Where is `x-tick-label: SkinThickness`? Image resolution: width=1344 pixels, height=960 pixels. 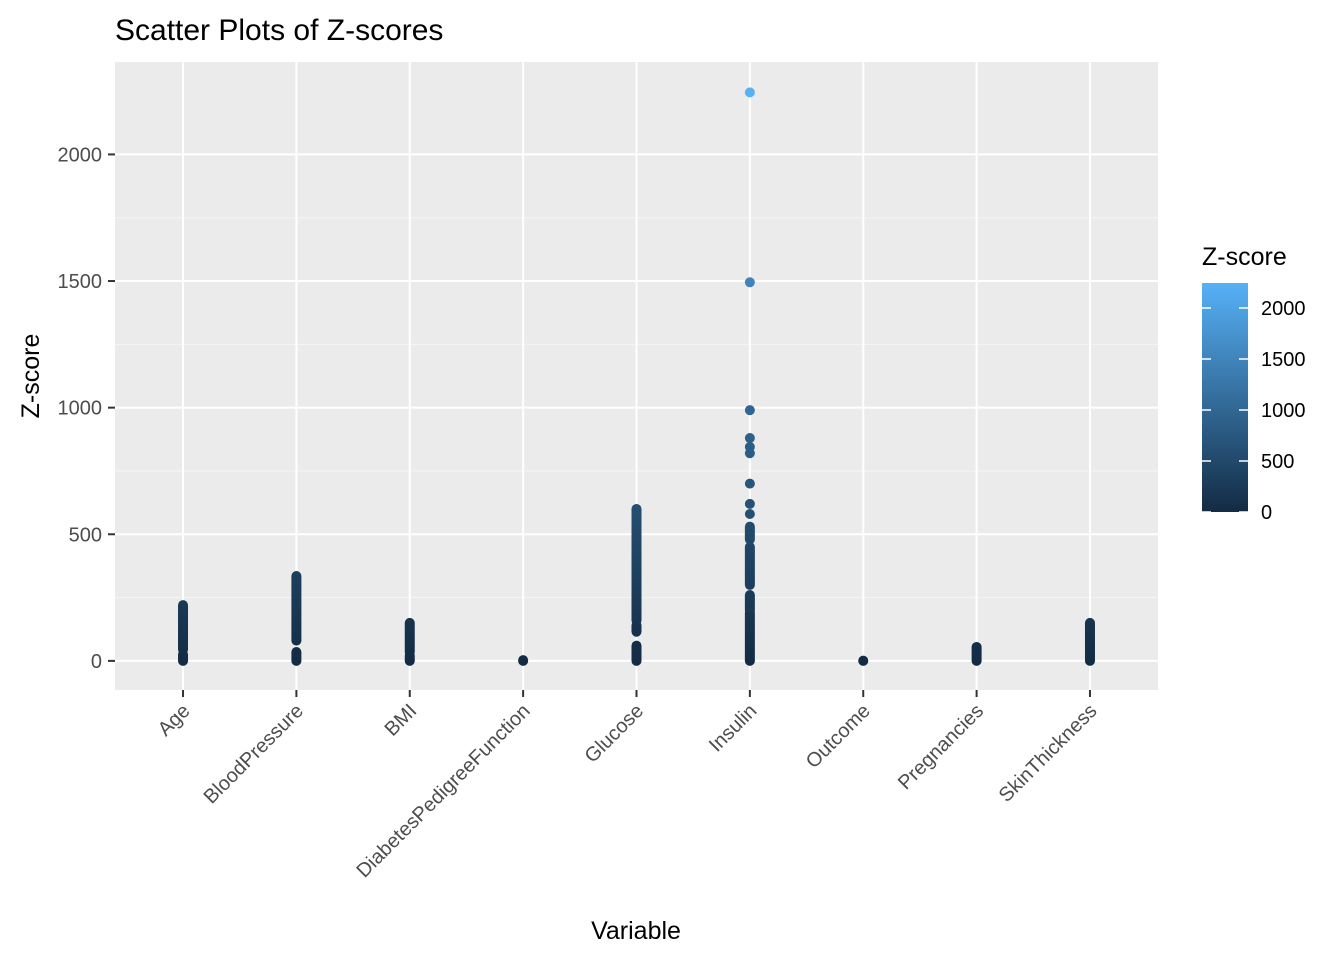 x-tick-label: SkinThickness is located at coordinates (1048, 753).